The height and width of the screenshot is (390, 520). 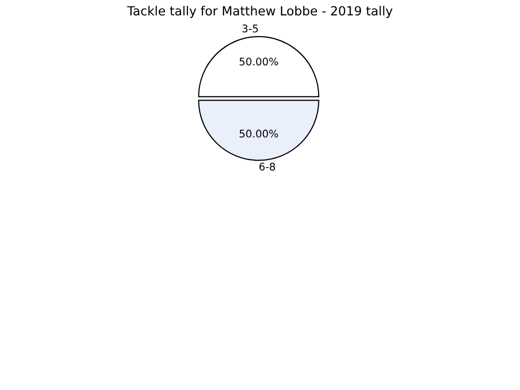 I want to click on slice-label: 3-5, so click(x=250, y=28).